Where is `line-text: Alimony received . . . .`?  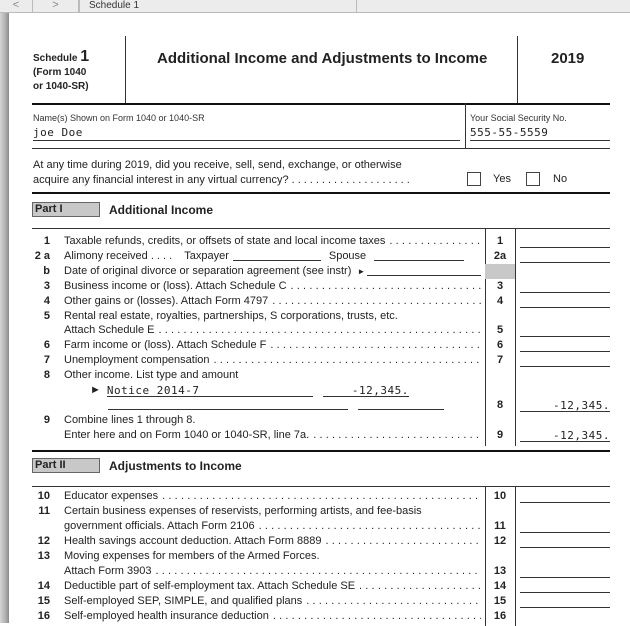 line-text: Alimony received . . . . is located at coordinates (118, 255).